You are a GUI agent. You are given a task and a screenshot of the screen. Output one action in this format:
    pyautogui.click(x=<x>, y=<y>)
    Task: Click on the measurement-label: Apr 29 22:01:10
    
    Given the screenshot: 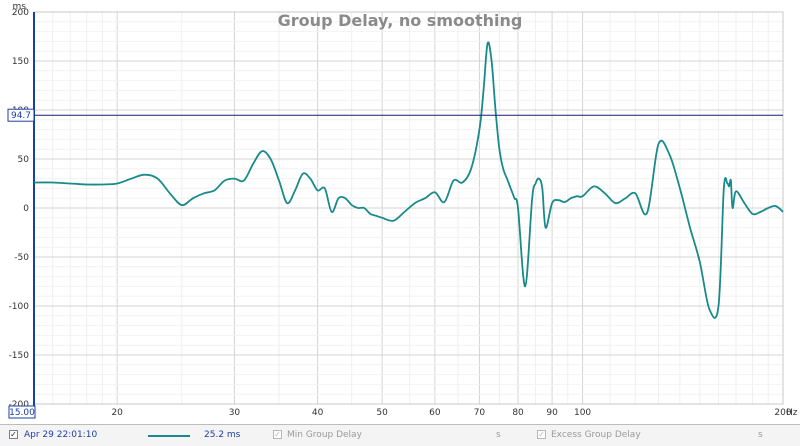 What is the action you would take?
    pyautogui.click(x=61, y=435)
    